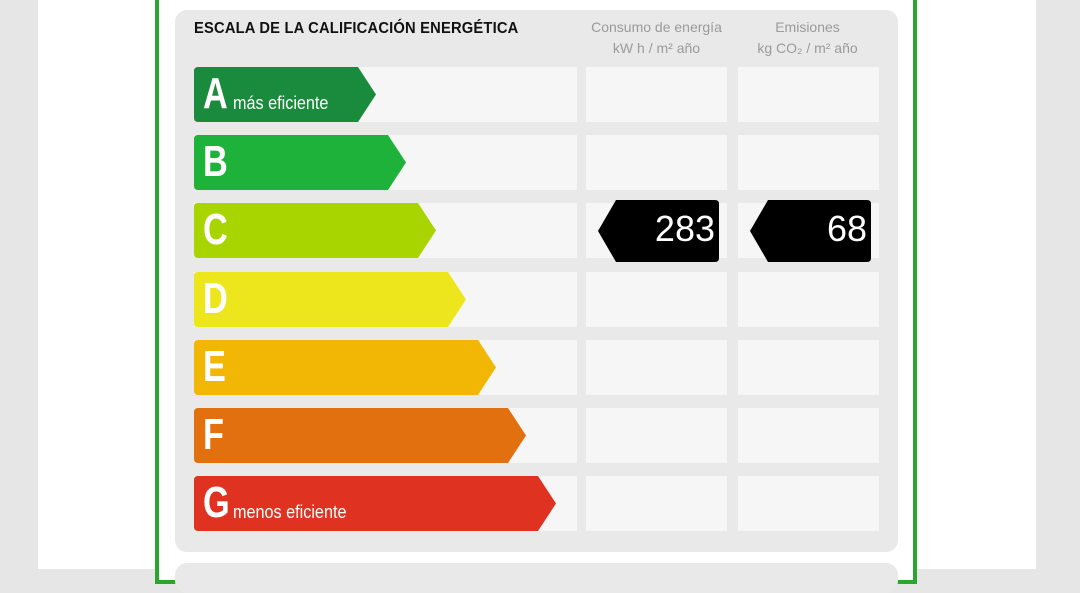  I want to click on emisiones-cell-e, so click(808, 367).